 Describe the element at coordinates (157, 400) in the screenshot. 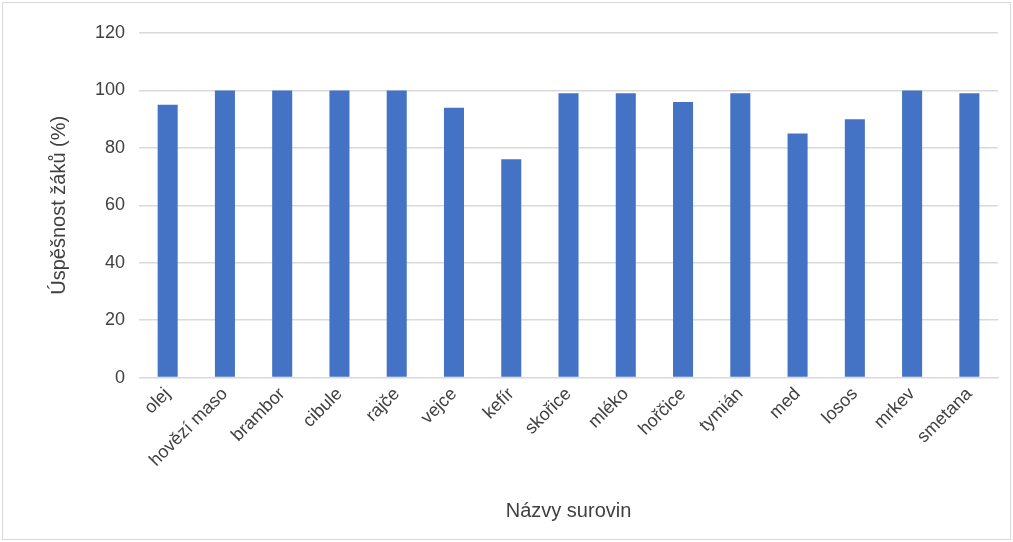

I see `x-tick-label: olej` at that location.